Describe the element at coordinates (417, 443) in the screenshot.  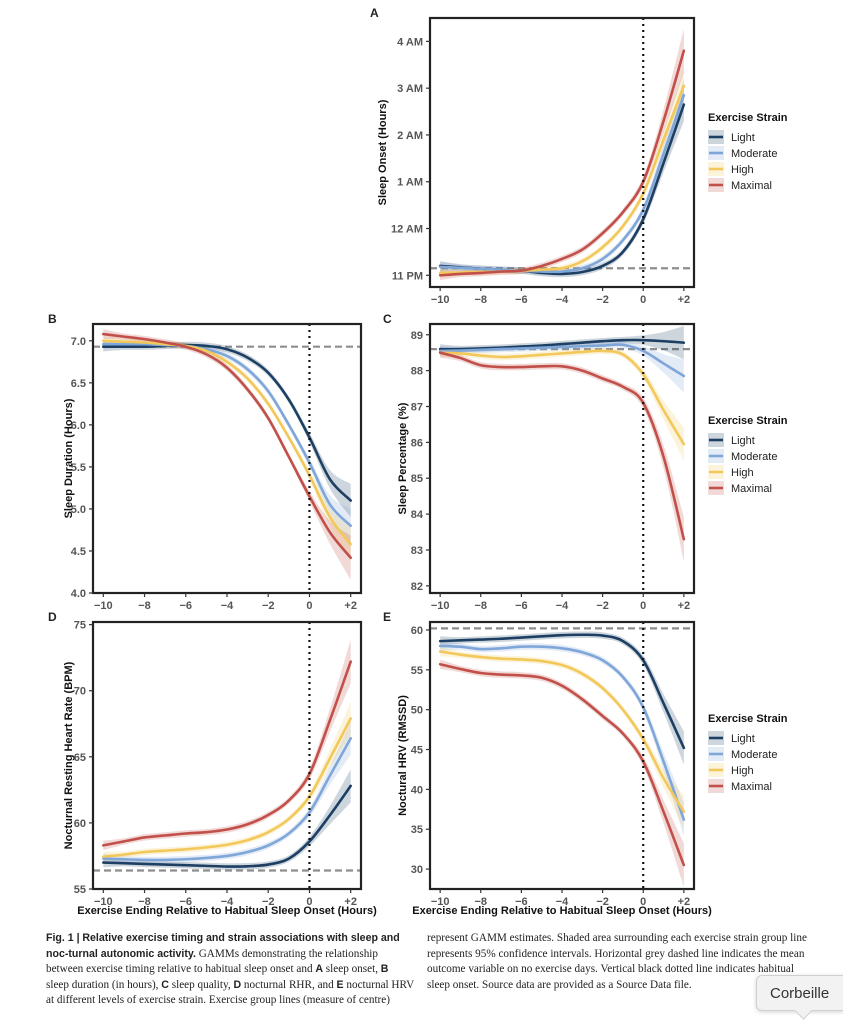
I see `y-tick-label: 86` at that location.